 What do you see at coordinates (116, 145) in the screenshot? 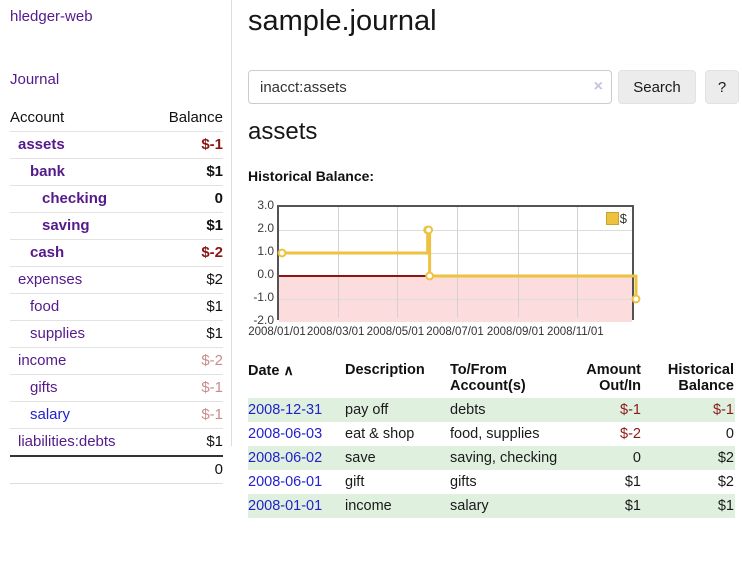
I see `account-row: assets $-1` at bounding box center [116, 145].